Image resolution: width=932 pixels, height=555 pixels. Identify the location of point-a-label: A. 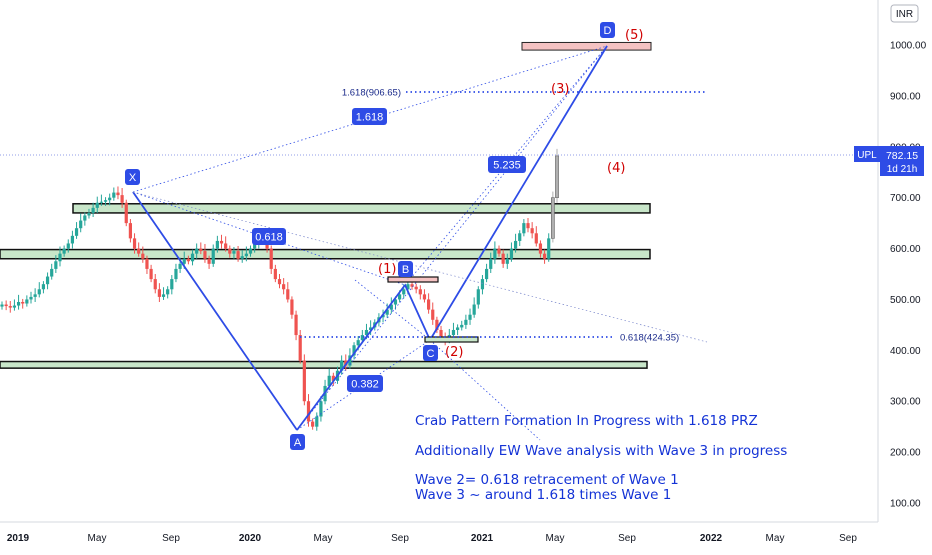
(298, 443).